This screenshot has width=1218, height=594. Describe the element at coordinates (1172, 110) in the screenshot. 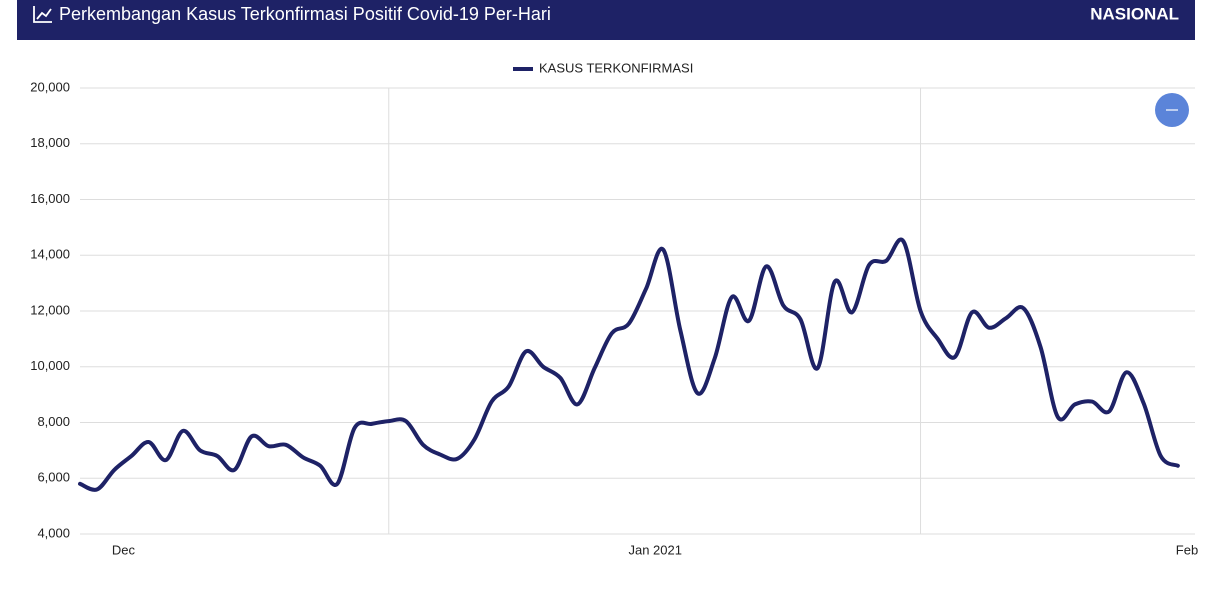

I see `collapse-button` at that location.